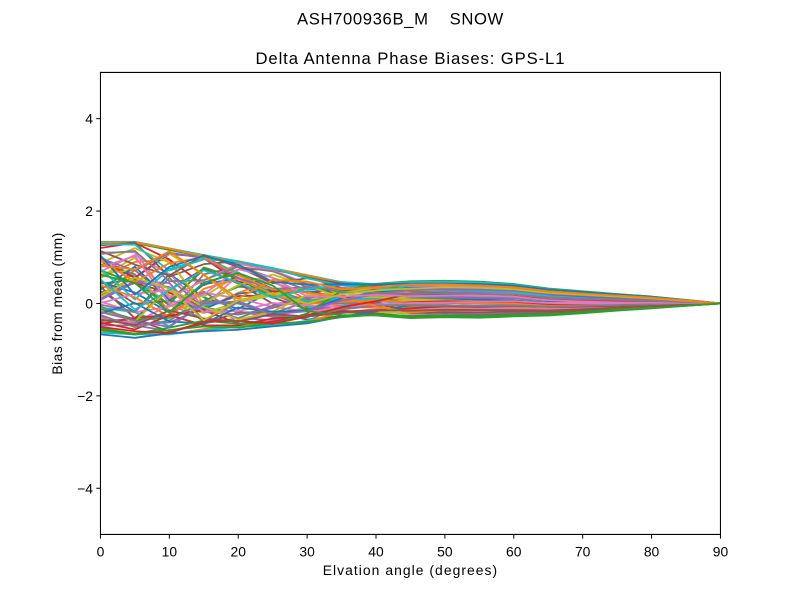 Image resolution: width=800 pixels, height=600 pixels. What do you see at coordinates (57, 303) in the screenshot?
I see `svg-text: Bias from mean (mm)` at bounding box center [57, 303].